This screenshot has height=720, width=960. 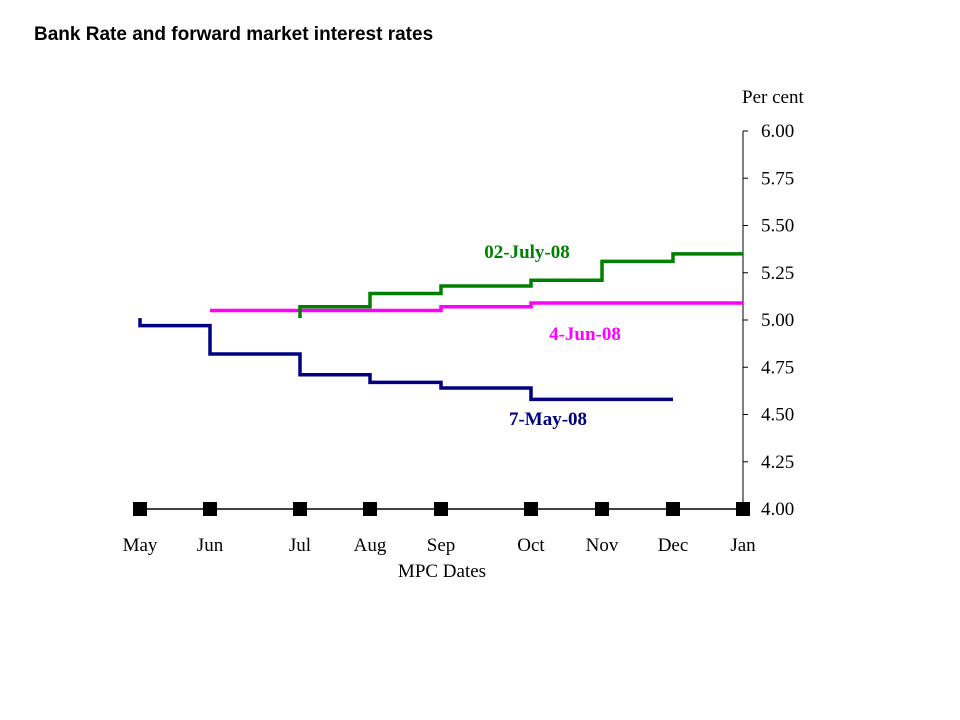 I want to click on series-labels: 7-May-08 4-Jun-08 02-July-08, so click(x=552, y=336).